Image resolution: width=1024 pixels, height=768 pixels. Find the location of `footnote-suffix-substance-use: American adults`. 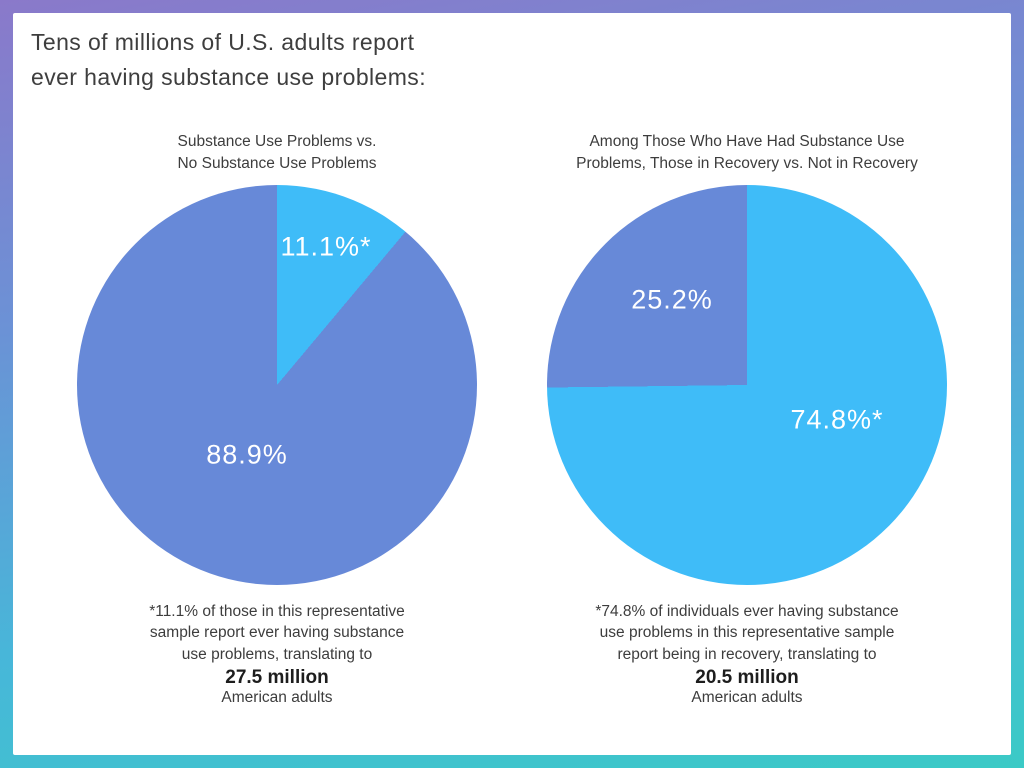

footnote-suffix-substance-use: American adults is located at coordinates (277, 698).